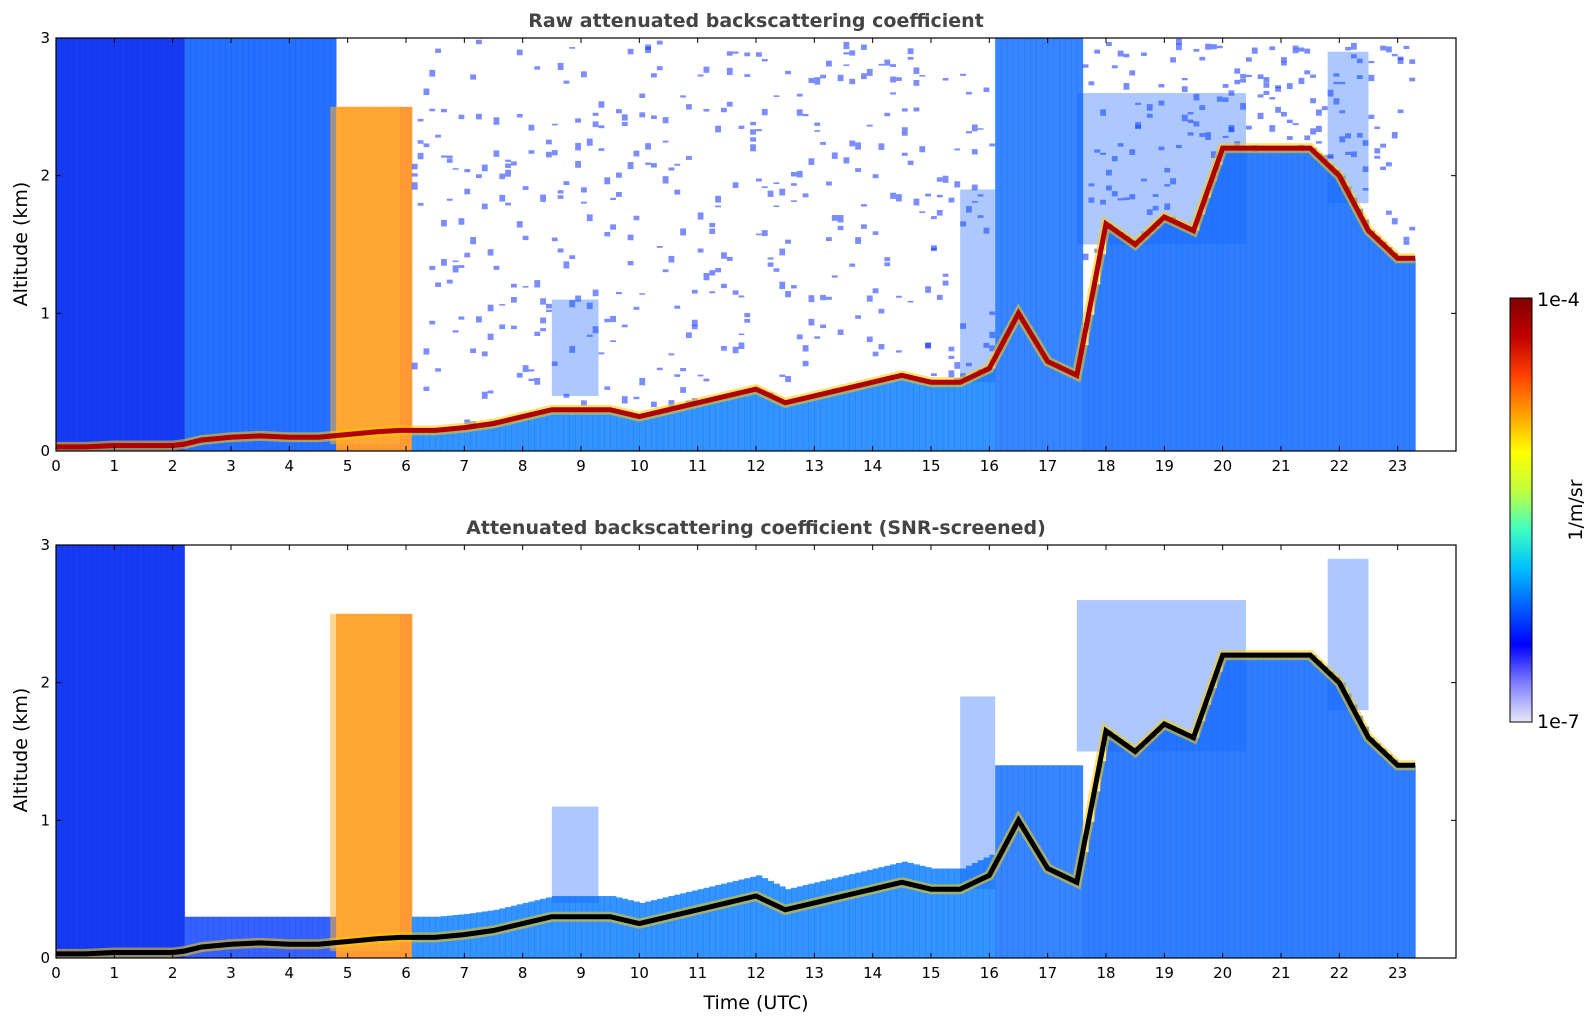  I want to click on x-tick-label: 10, so click(639, 466).